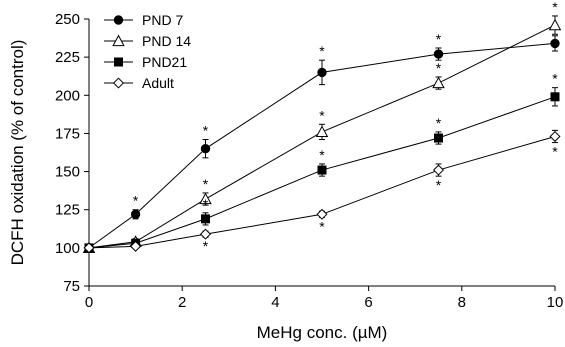 The image size is (565, 347). I want to click on y-tick-label: 150, so click(67, 172).